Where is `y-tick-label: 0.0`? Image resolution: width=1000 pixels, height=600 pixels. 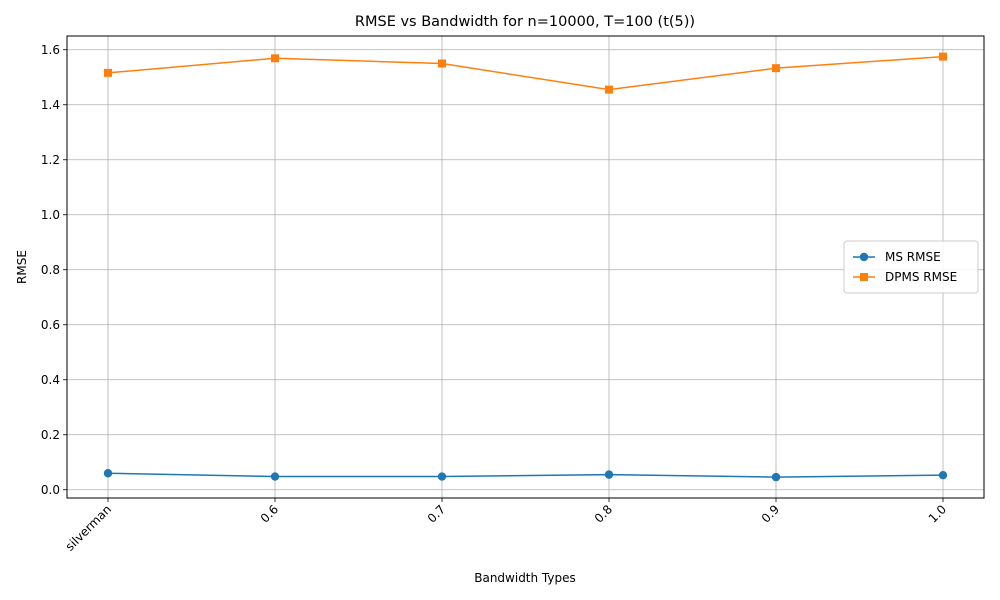 y-tick-label: 0.0 is located at coordinates (50, 490).